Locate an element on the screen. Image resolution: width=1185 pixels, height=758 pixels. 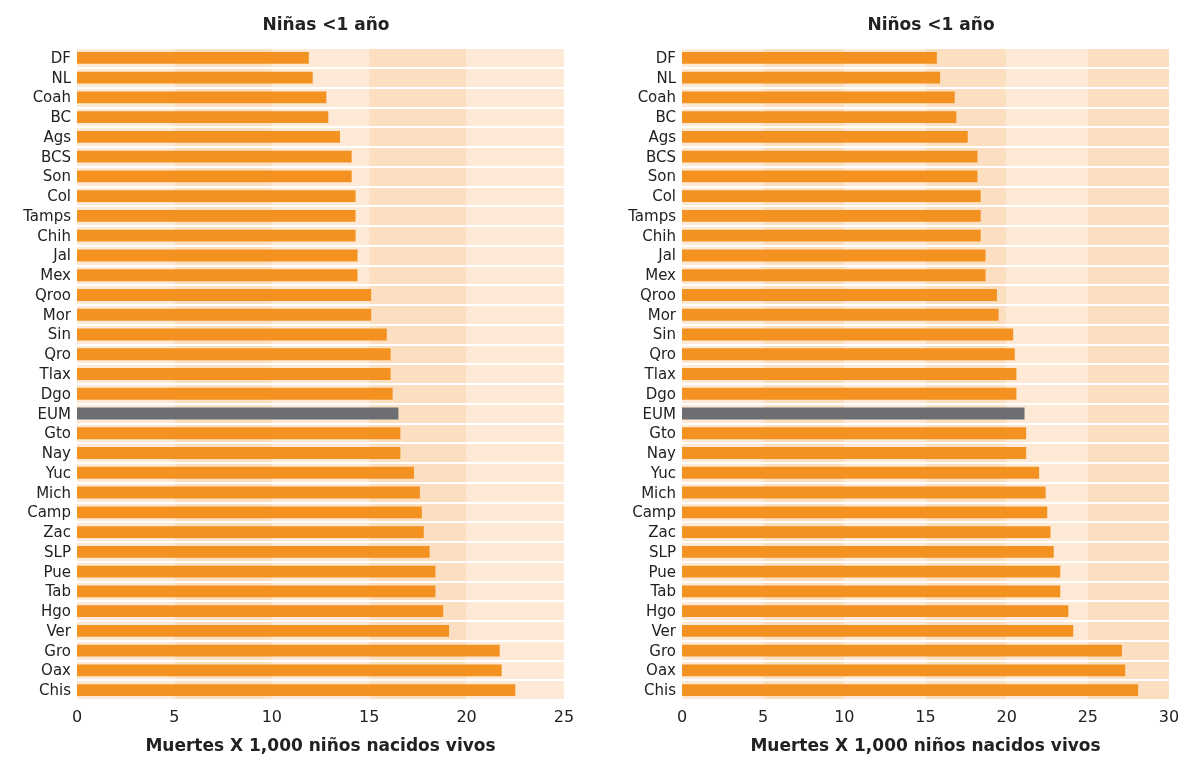
y-tick-label: BCS is located at coordinates (660, 156).